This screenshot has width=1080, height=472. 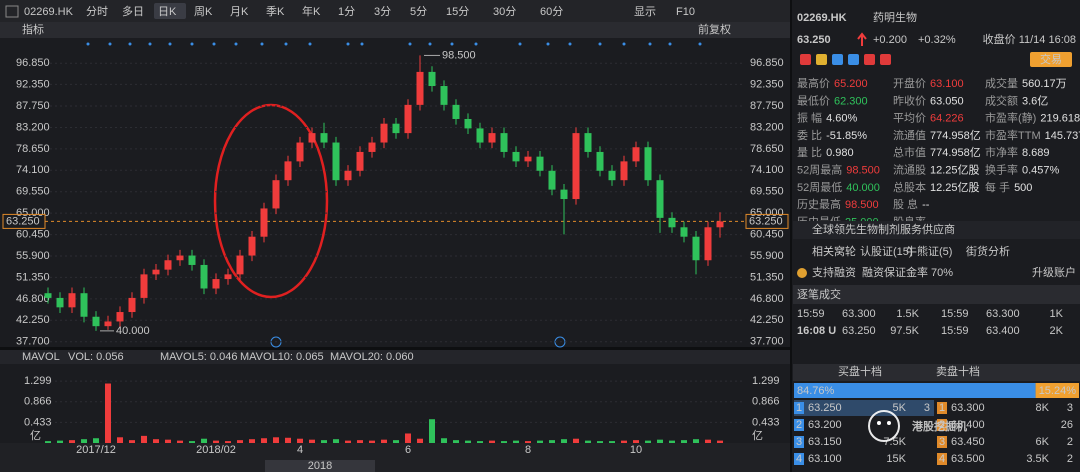 What do you see at coordinates (33, 277) in the screenshot?
I see `y-tick-label: 51.350` at bounding box center [33, 277].